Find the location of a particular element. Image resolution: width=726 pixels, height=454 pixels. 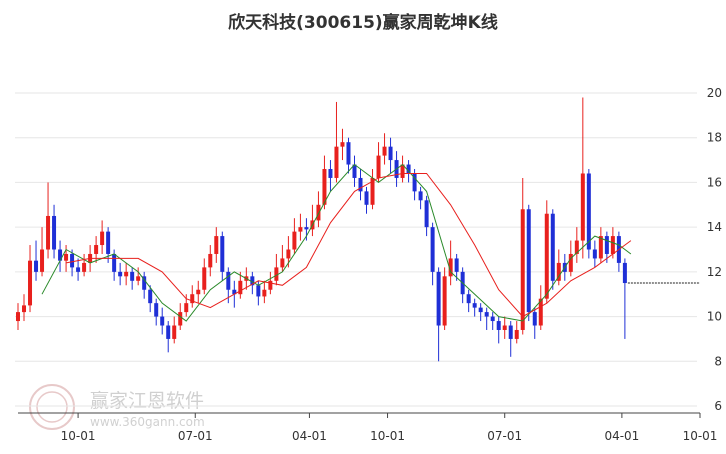

y-tick-label: 12 is located at coordinates (714, 272).